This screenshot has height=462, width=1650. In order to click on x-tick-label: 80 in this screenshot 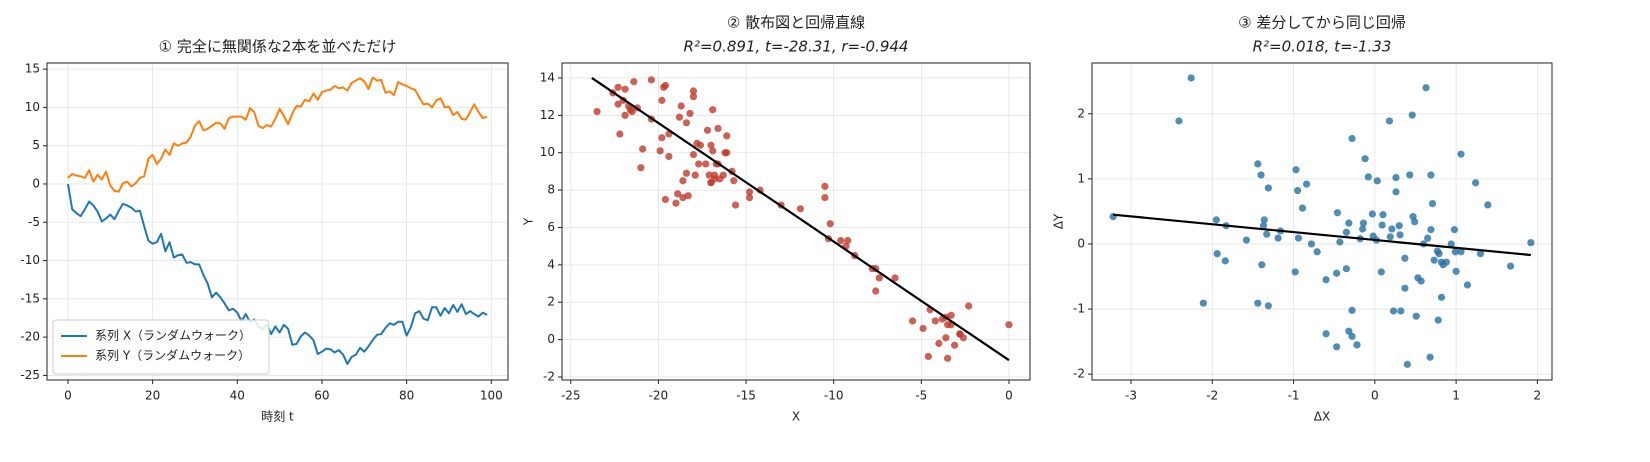, I will do `click(406, 396)`.